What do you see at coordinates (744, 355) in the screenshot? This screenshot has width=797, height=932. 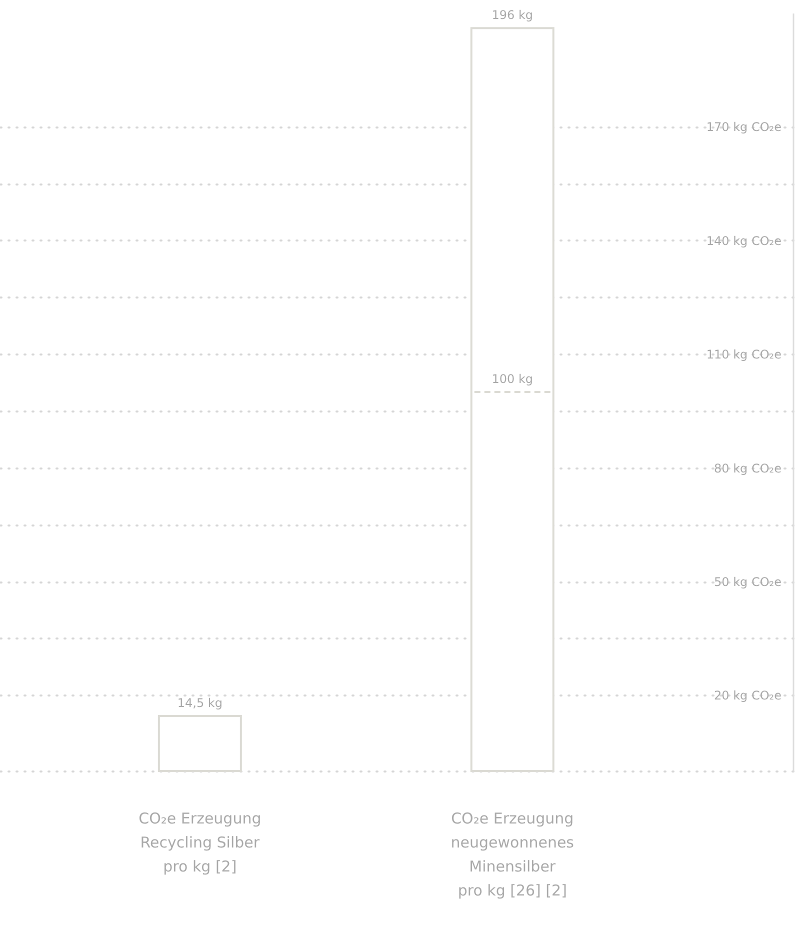 I see `y-tick-label: 110 kg CO₂e` at bounding box center [744, 355].